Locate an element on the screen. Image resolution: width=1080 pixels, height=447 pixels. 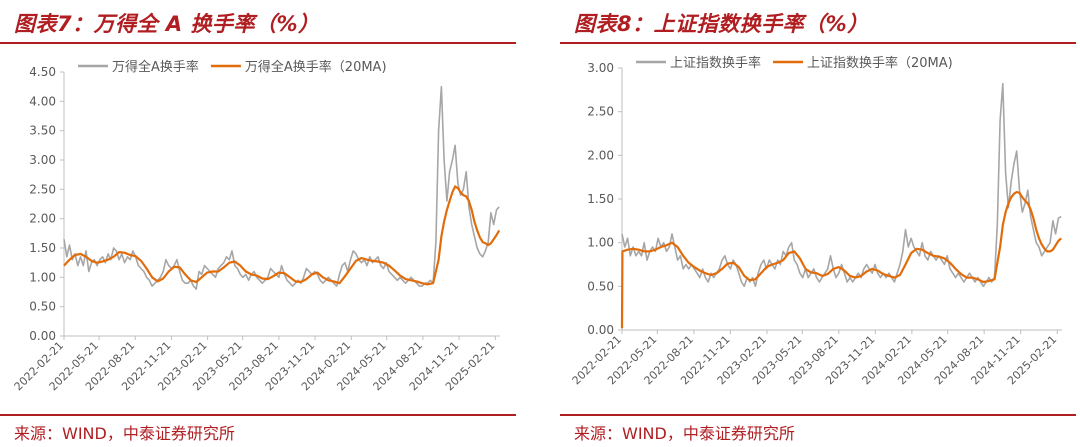
y-tick-label: 4.50 is located at coordinates (42, 72).